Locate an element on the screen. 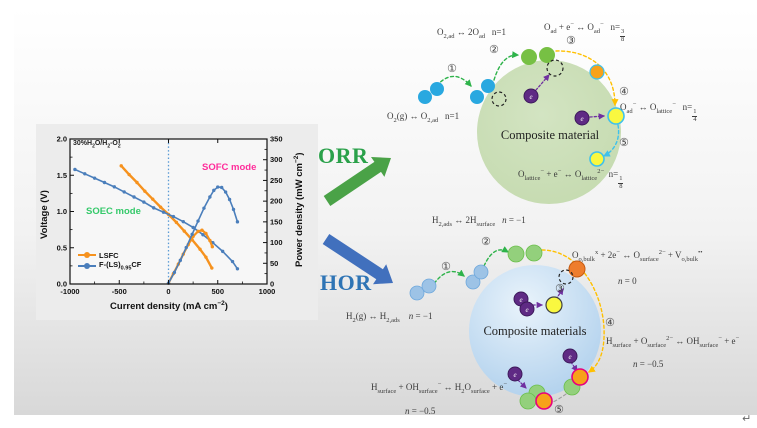  hor-step4-equation-n: n = −0.5 is located at coordinates (648, 364).